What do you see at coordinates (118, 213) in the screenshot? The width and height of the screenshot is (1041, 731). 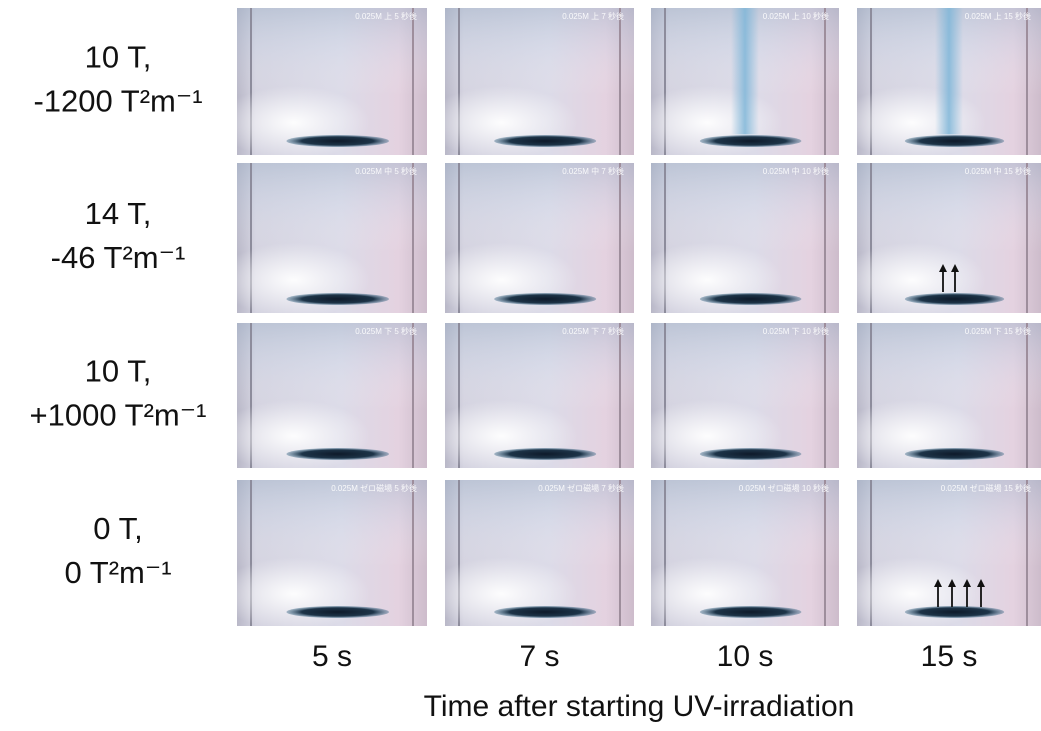 I see `row-label: 14 T,` at bounding box center [118, 213].